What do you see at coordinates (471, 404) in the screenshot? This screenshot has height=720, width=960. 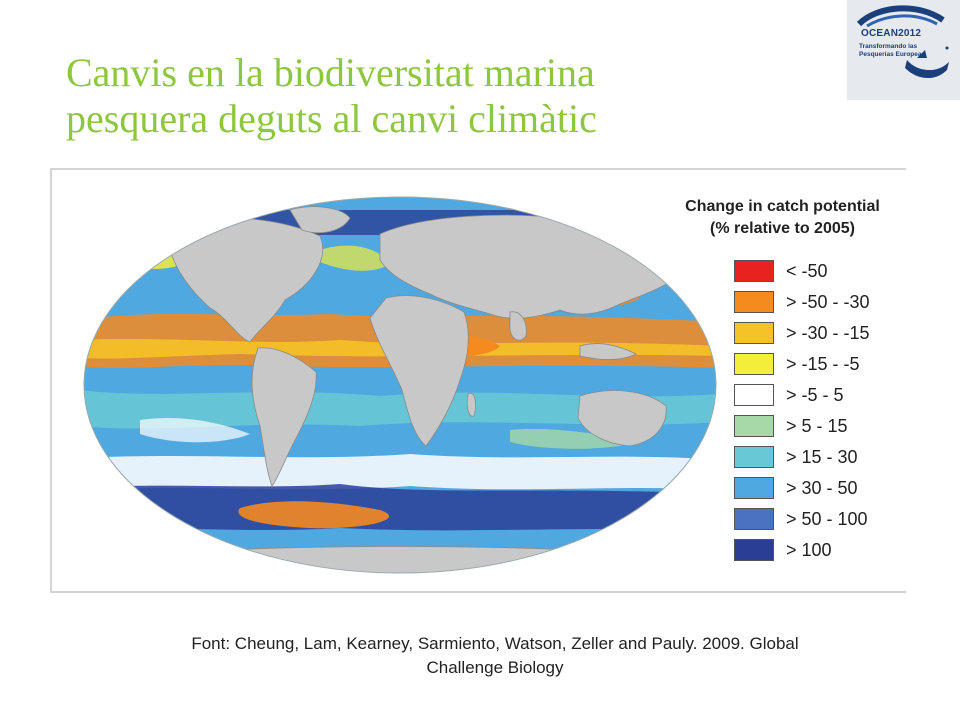 I see `madagascar-land` at bounding box center [471, 404].